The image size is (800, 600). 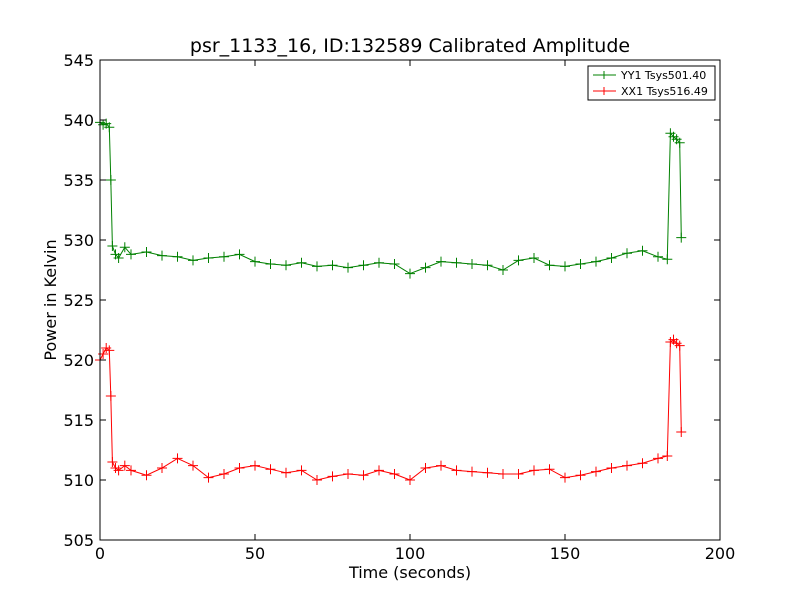 What do you see at coordinates (565, 553) in the screenshot?
I see `x-tick-label: 150` at bounding box center [565, 553].